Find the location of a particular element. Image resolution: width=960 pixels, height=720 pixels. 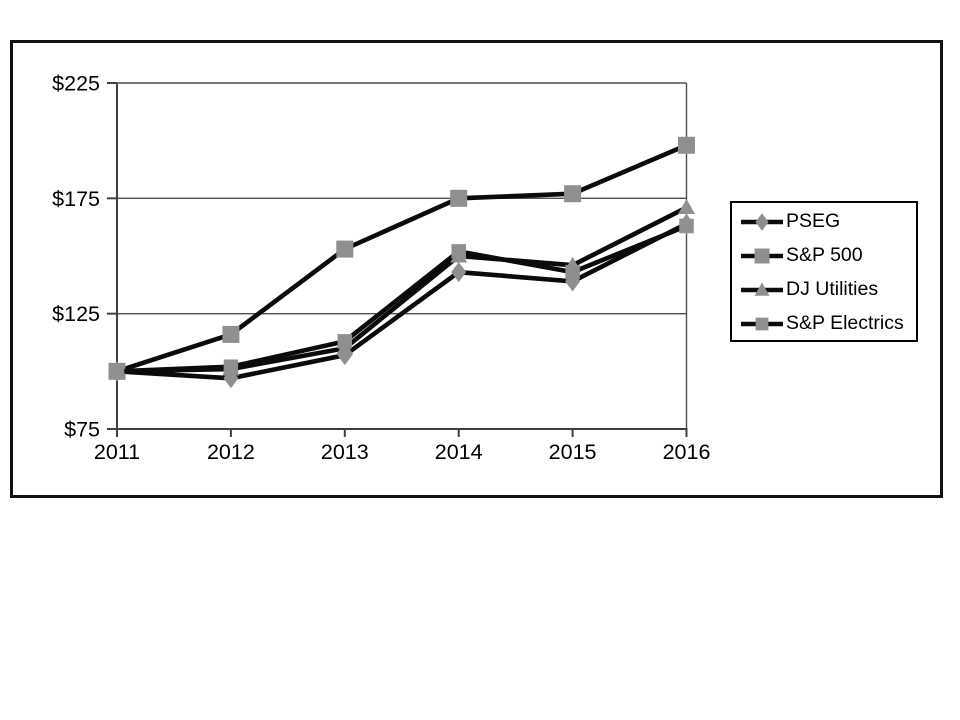

x-tick-label: 2013 is located at coordinates (345, 452).